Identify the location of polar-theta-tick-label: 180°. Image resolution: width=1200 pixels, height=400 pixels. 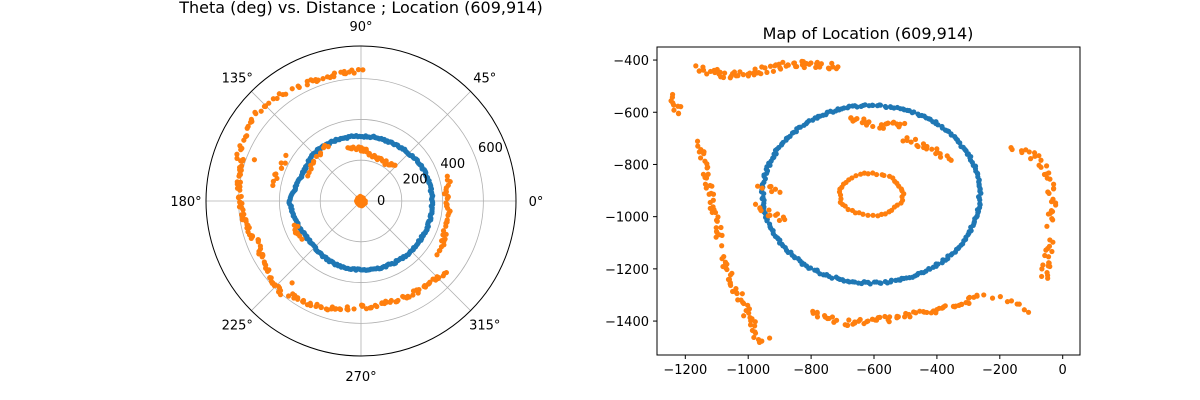
(185, 202).